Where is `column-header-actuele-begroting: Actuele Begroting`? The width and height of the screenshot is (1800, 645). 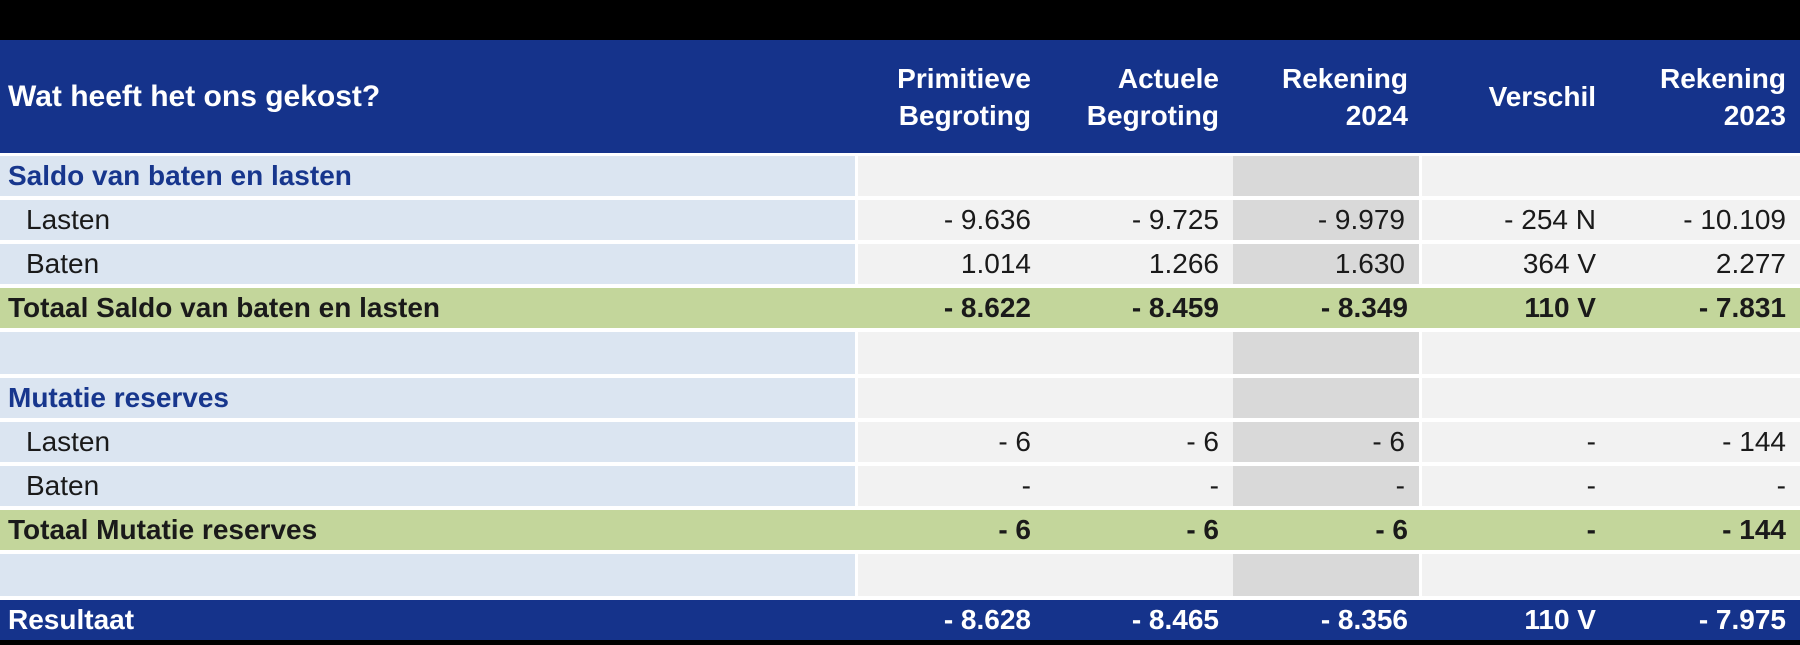
column-header-actuele-begroting: Actuele Begroting is located at coordinates (1152, 96).